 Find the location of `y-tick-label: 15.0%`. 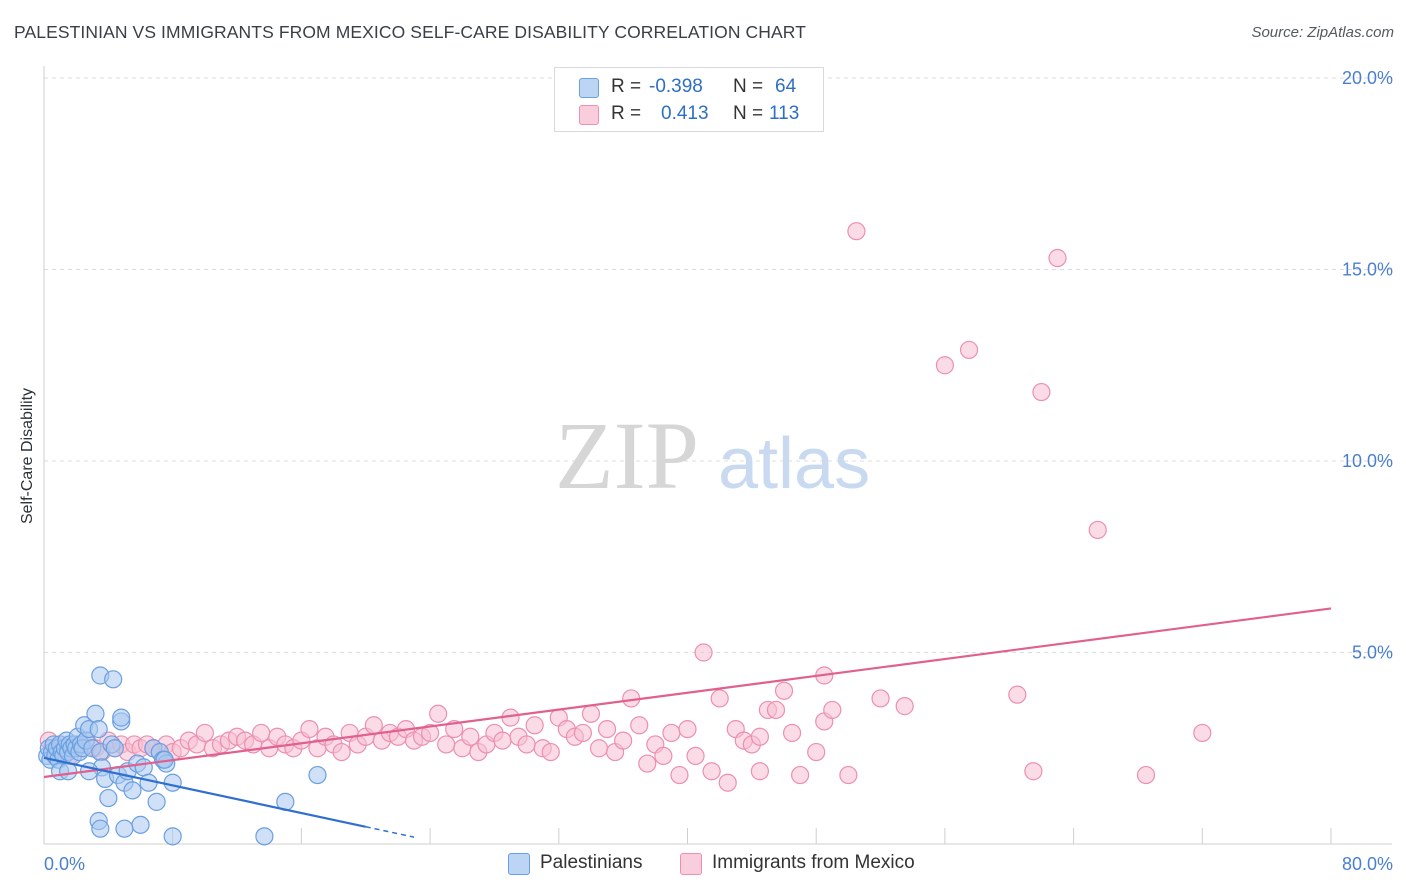

y-tick-label: 15.0% is located at coordinates (1367, 270).